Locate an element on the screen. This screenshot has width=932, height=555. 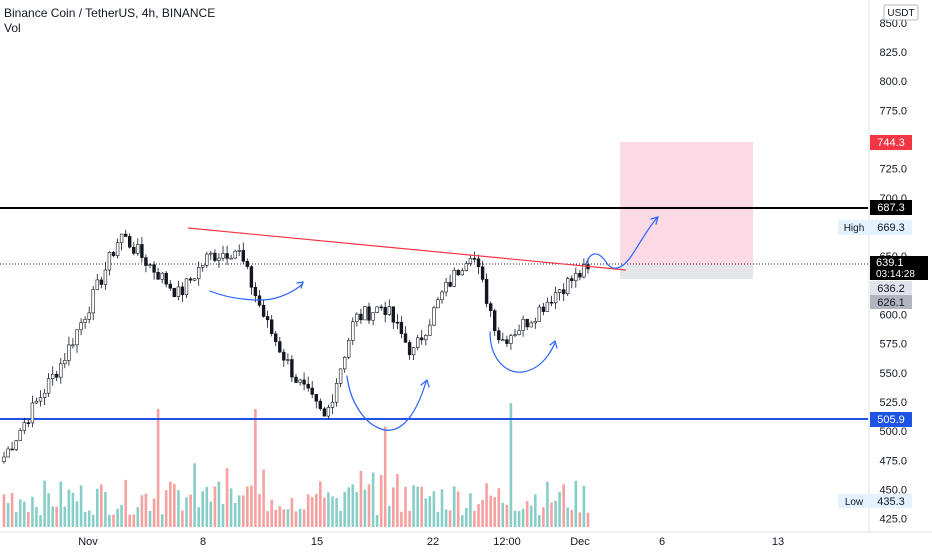
sketch-arrow-right is located at coordinates (553, 344).